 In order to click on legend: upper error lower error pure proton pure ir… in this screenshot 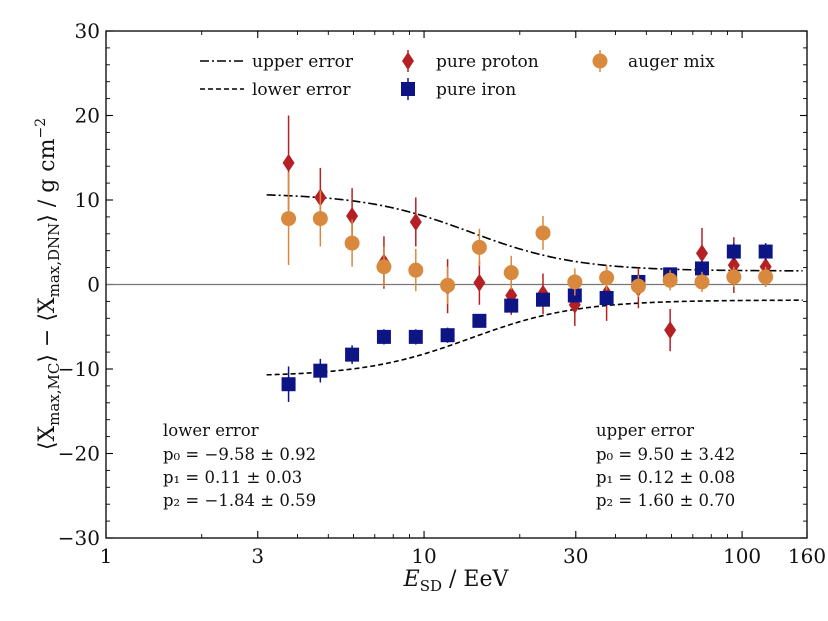, I will do `click(457, 75)`.